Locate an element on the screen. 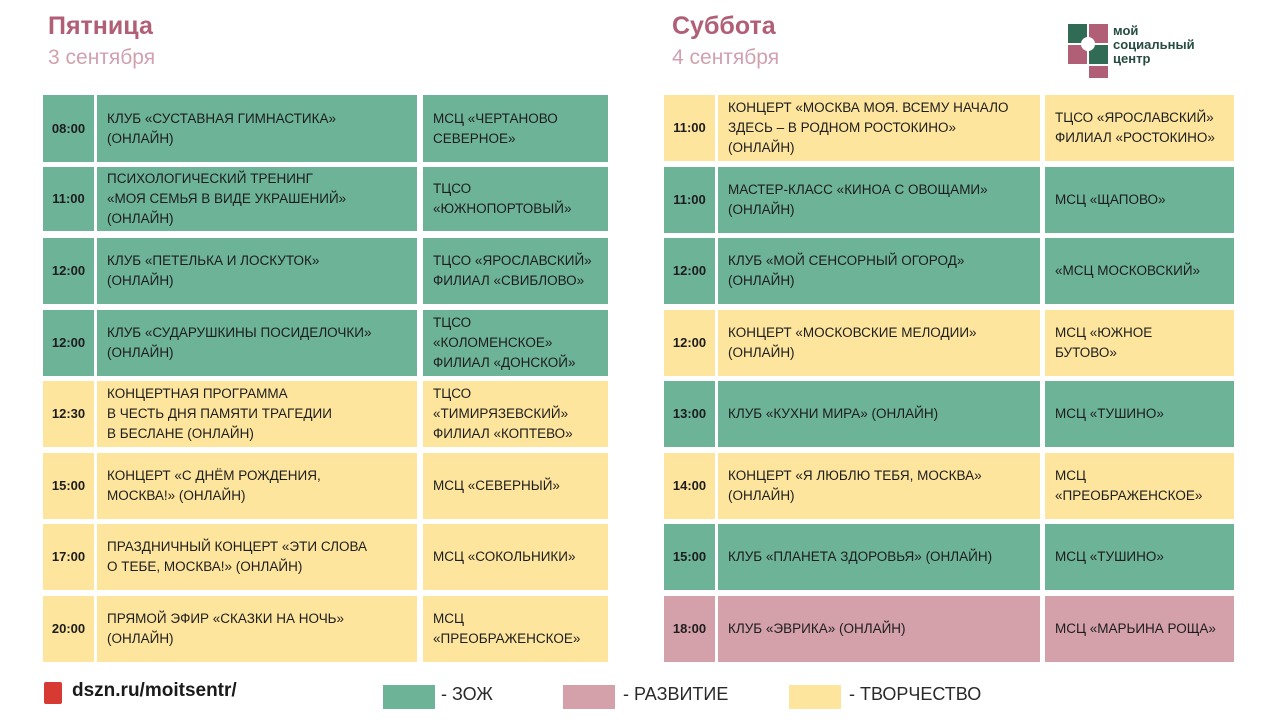 The width and height of the screenshot is (1280, 720). footer-link: dszn.ru/moitsentr/ is located at coordinates (154, 690).